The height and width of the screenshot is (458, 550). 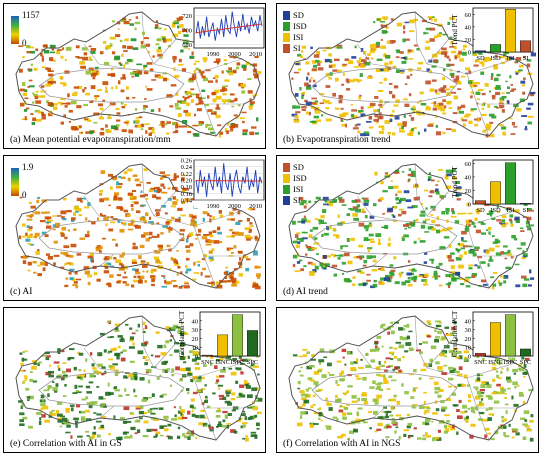 What do you see at coordinates (305, 292) in the screenshot?
I see `panel-caption: (d) AI trend` at bounding box center [305, 292].